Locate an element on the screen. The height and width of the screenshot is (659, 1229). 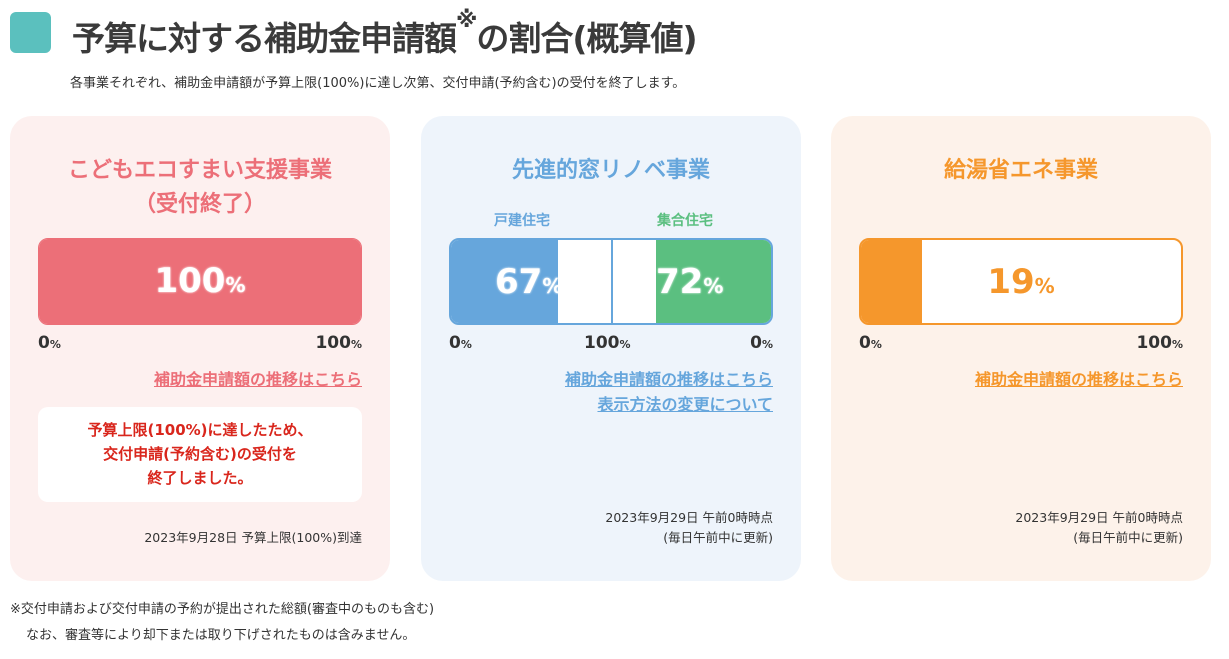
center-divider is located at coordinates (612, 281).